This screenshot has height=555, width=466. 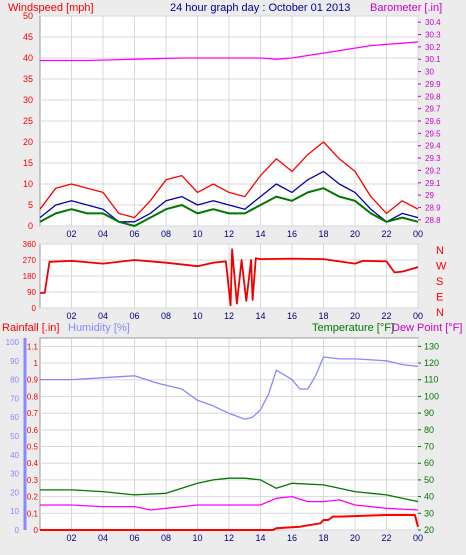 I want to click on rainfall-tick-label: 0.6, so click(x=33, y=430).